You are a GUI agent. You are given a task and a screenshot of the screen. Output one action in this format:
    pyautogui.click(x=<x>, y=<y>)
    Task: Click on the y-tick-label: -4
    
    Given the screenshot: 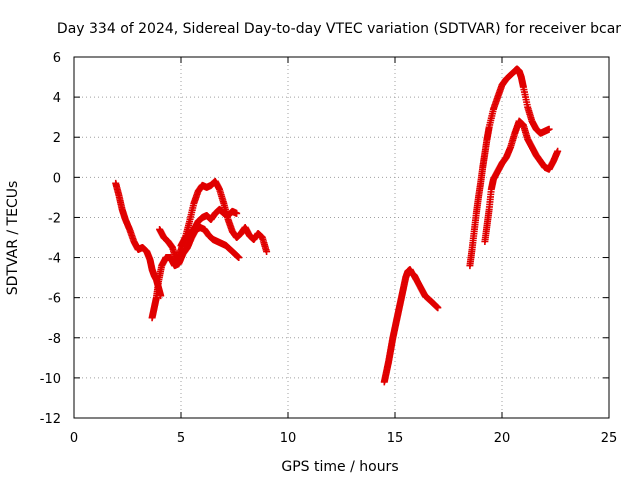 What is the action you would take?
    pyautogui.click(x=54, y=259)
    